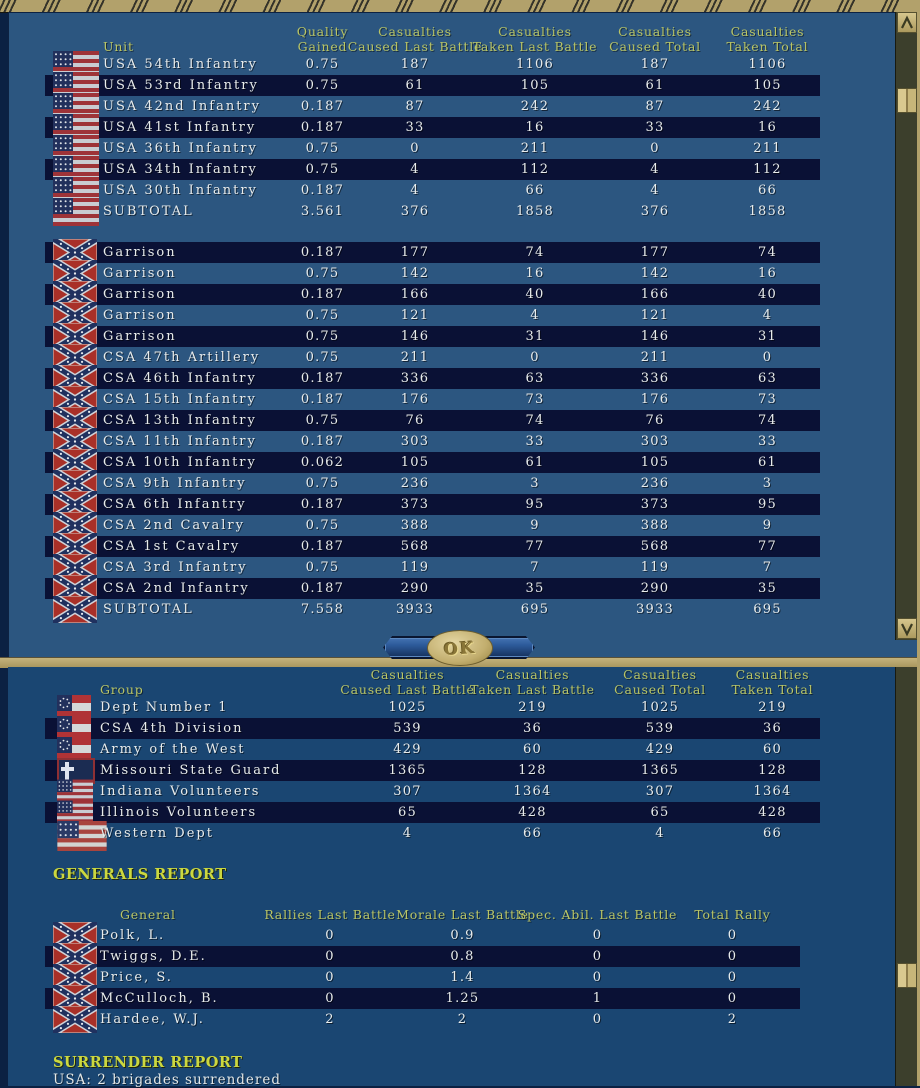  Describe the element at coordinates (432, 378) in the screenshot. I see `unit-row: CSA 46th Infantry 0.187 336 63 336 63` at that location.